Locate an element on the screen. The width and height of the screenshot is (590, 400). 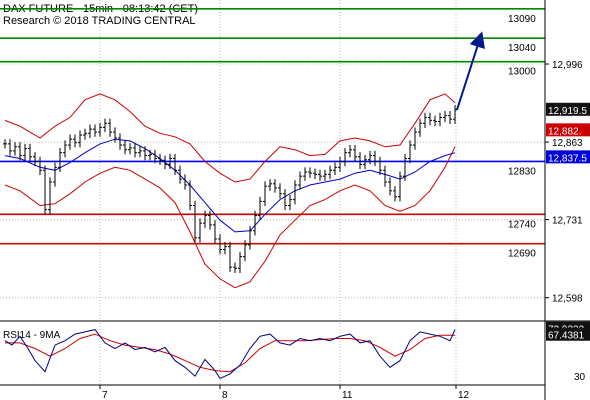
price-tag-2-text: 12,837.5 is located at coordinates (567, 158).